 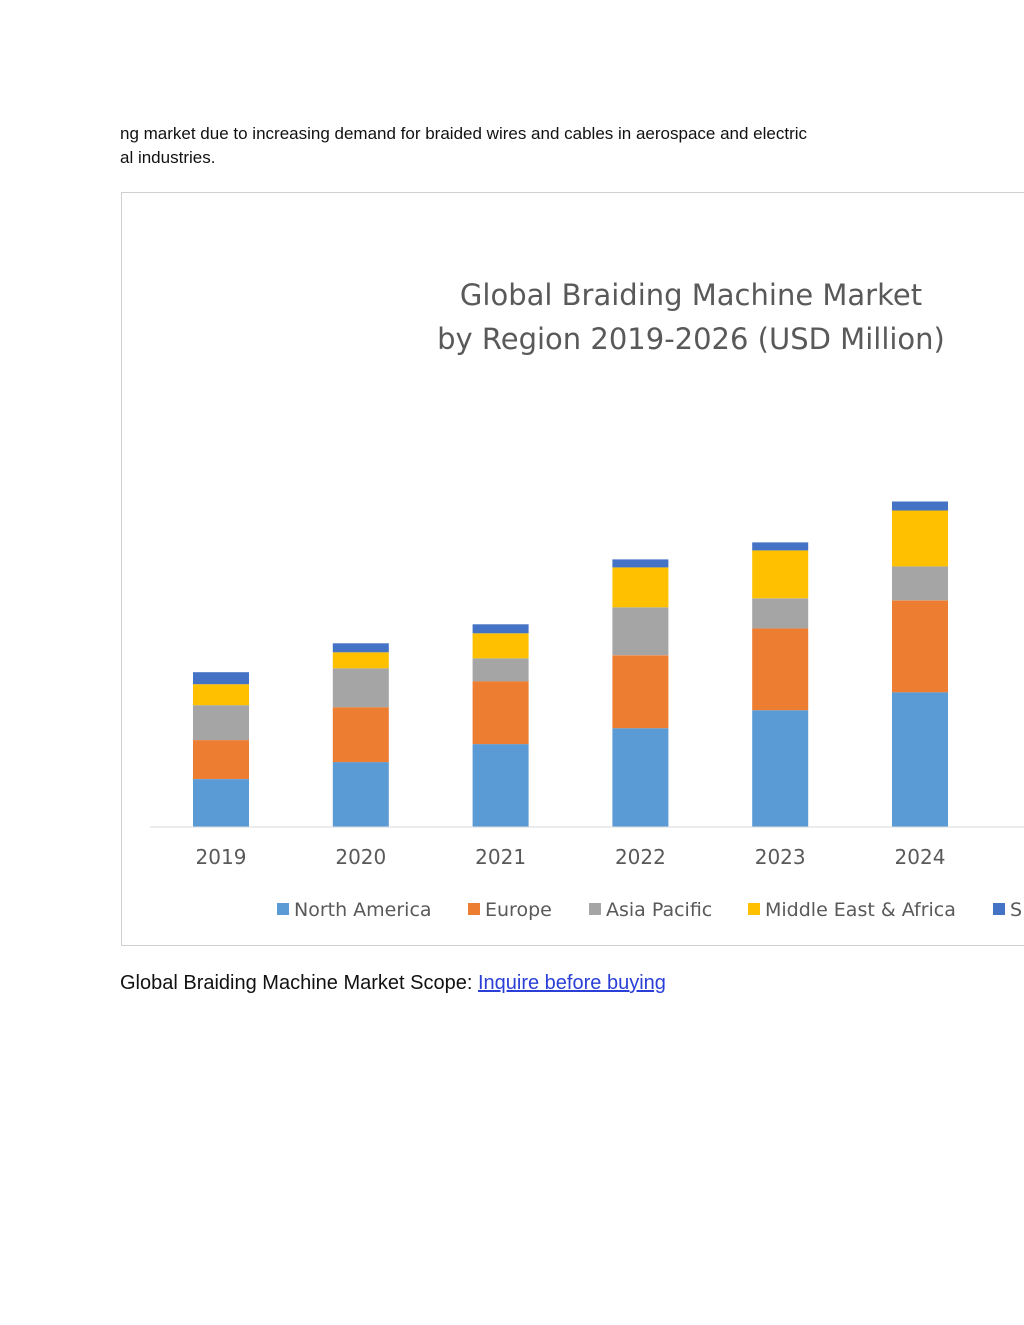 I want to click on bar-2020-s, so click(x=360, y=648).